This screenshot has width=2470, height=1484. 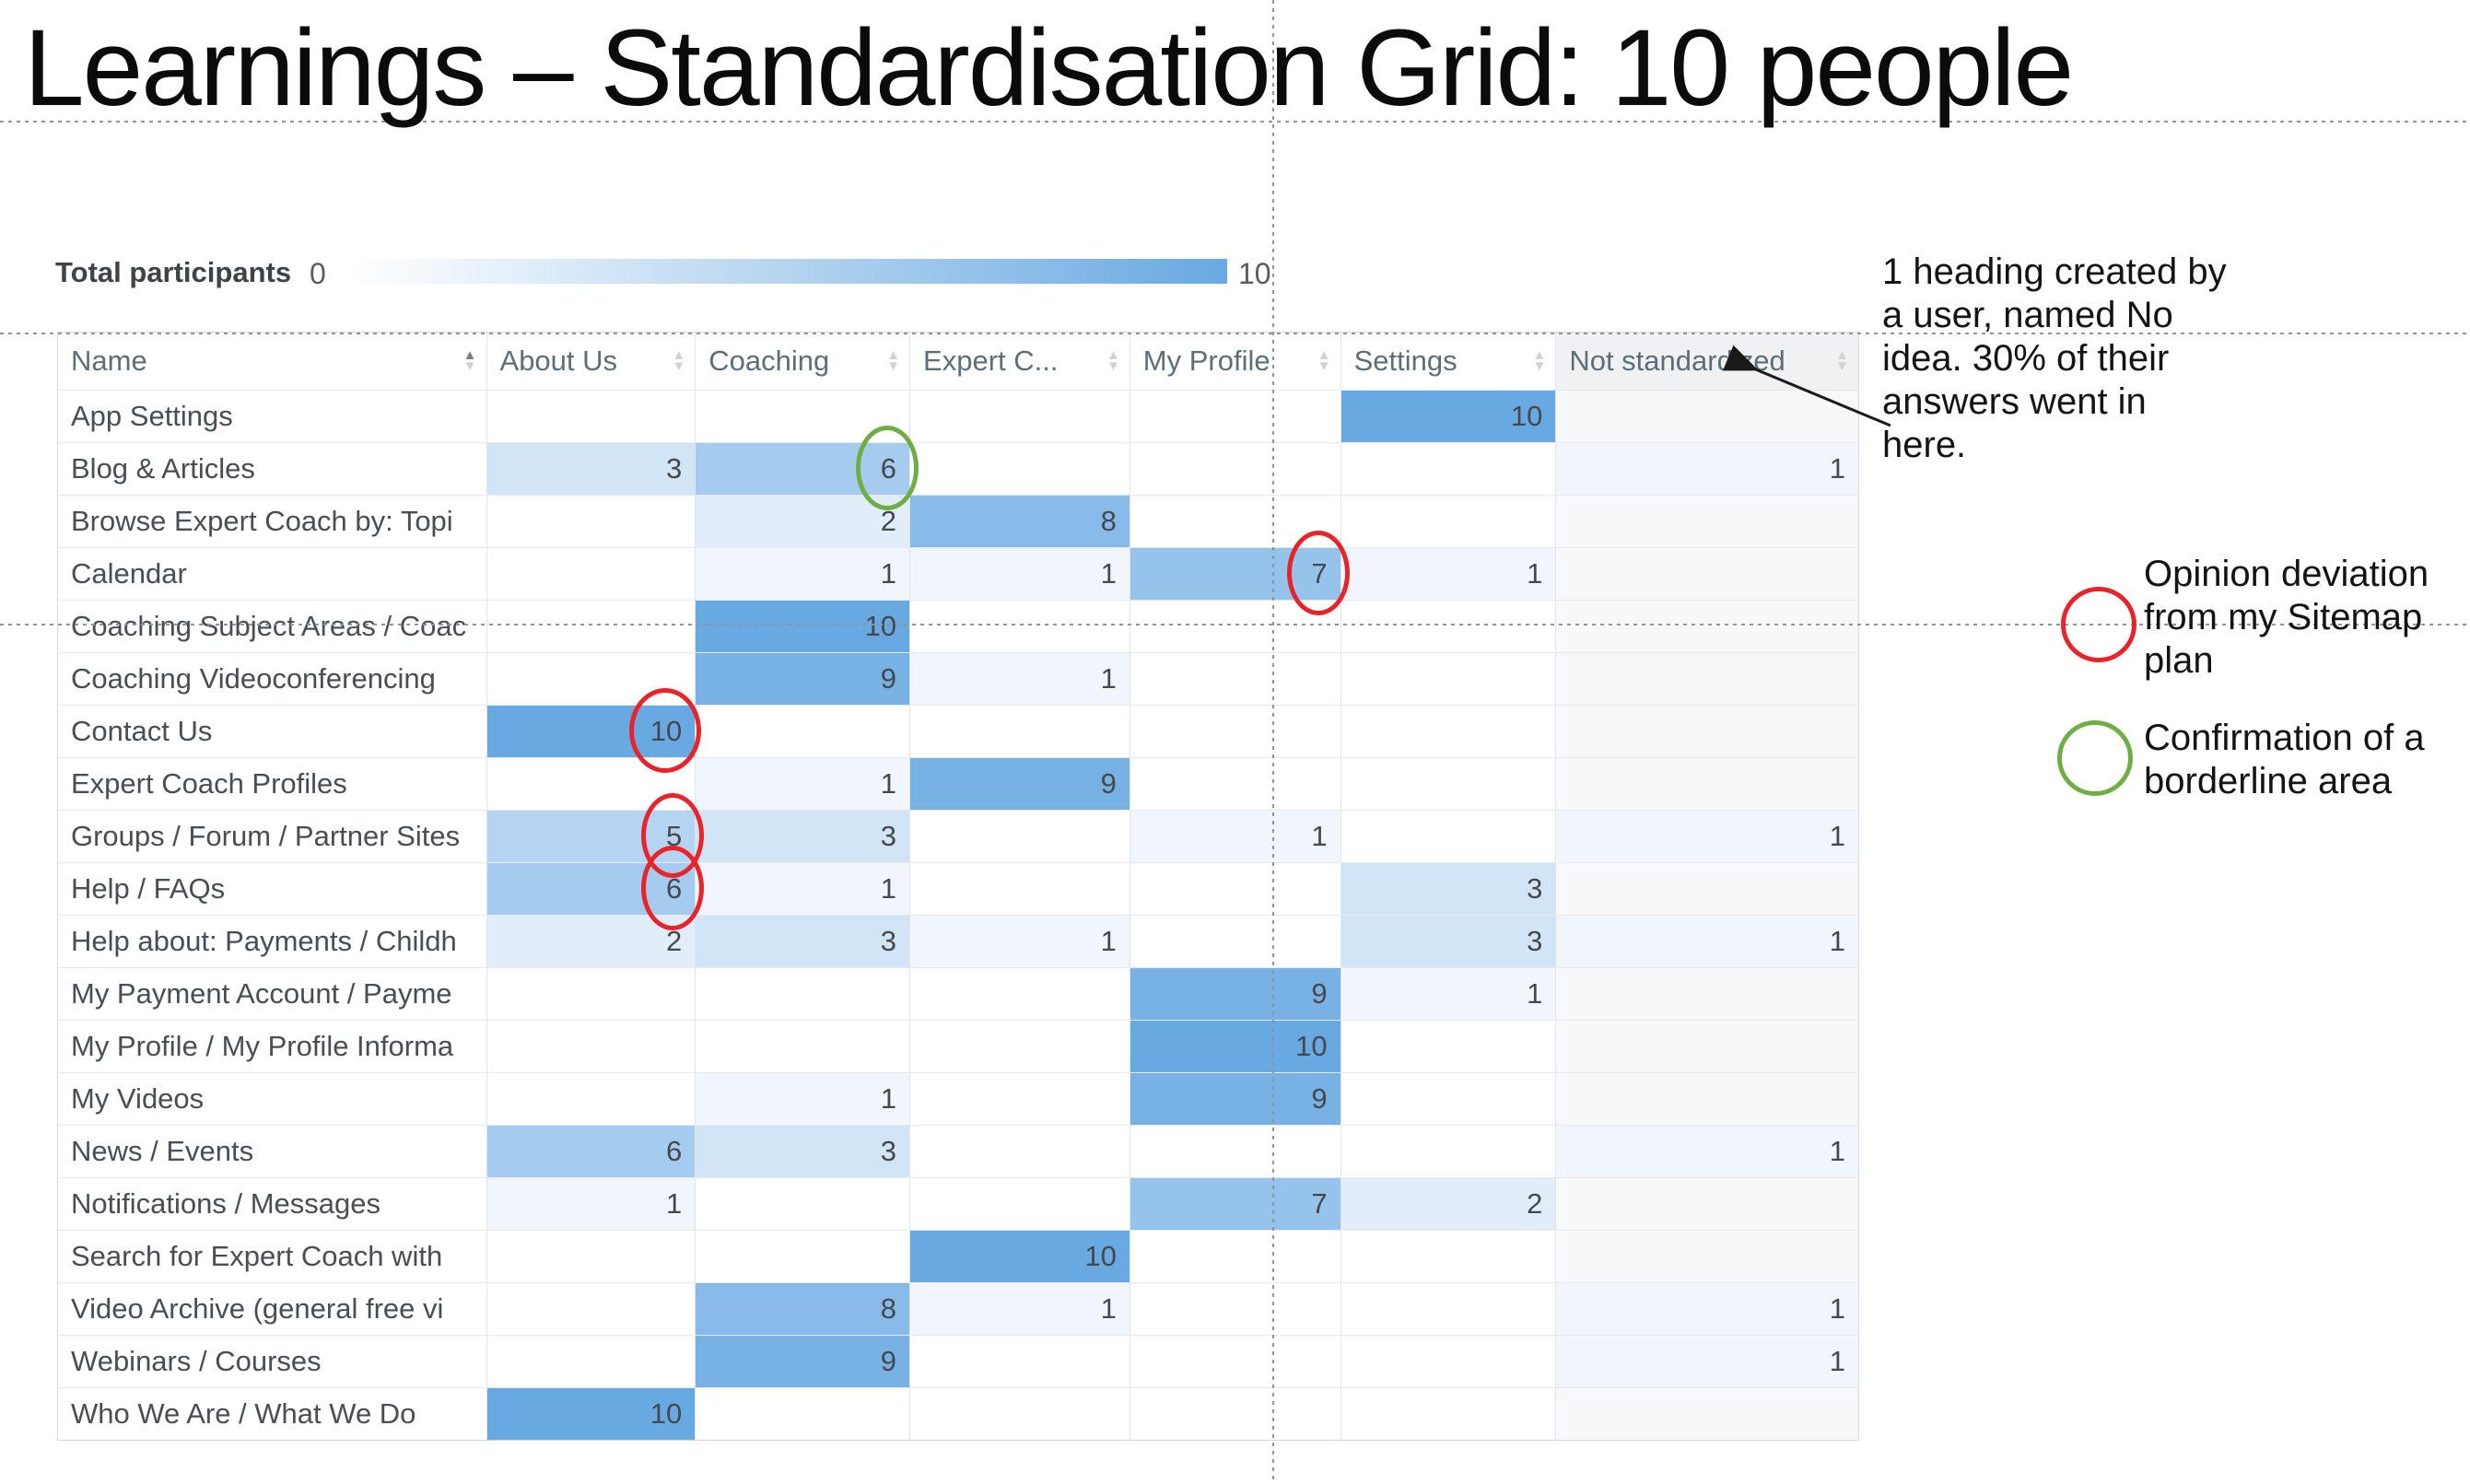 I want to click on green-highlight-circle-icon, so click(x=887, y=467).